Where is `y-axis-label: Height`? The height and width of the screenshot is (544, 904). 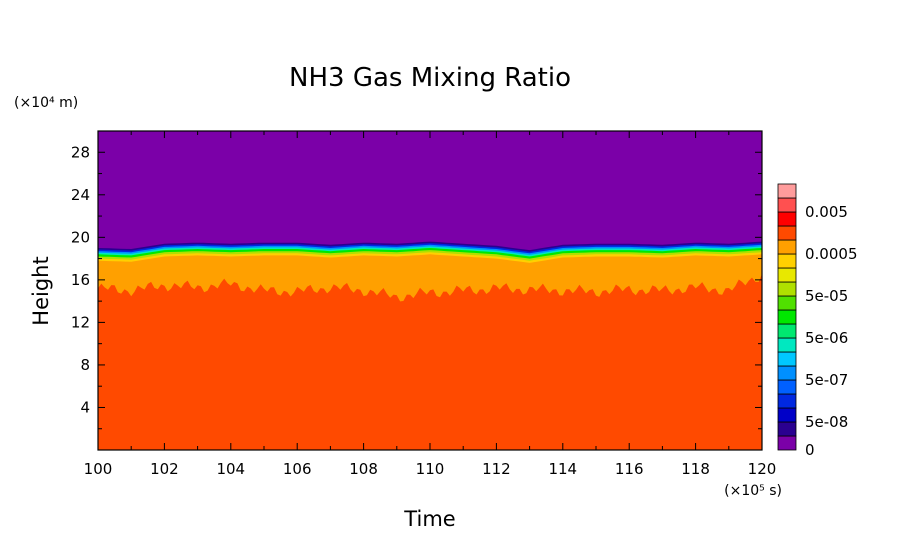 y-axis-label: Height is located at coordinates (41, 290).